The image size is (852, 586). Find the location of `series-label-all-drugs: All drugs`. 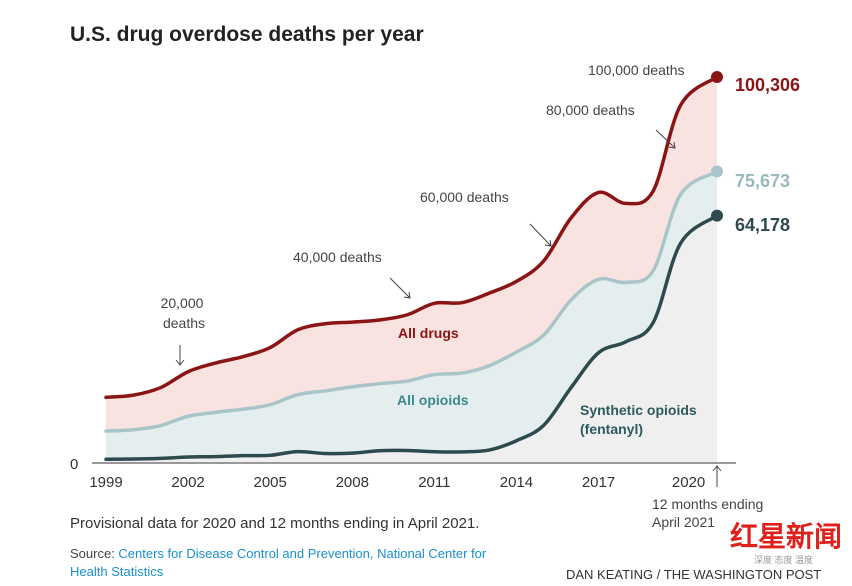

series-label-all-drugs: All drugs is located at coordinates (428, 333).